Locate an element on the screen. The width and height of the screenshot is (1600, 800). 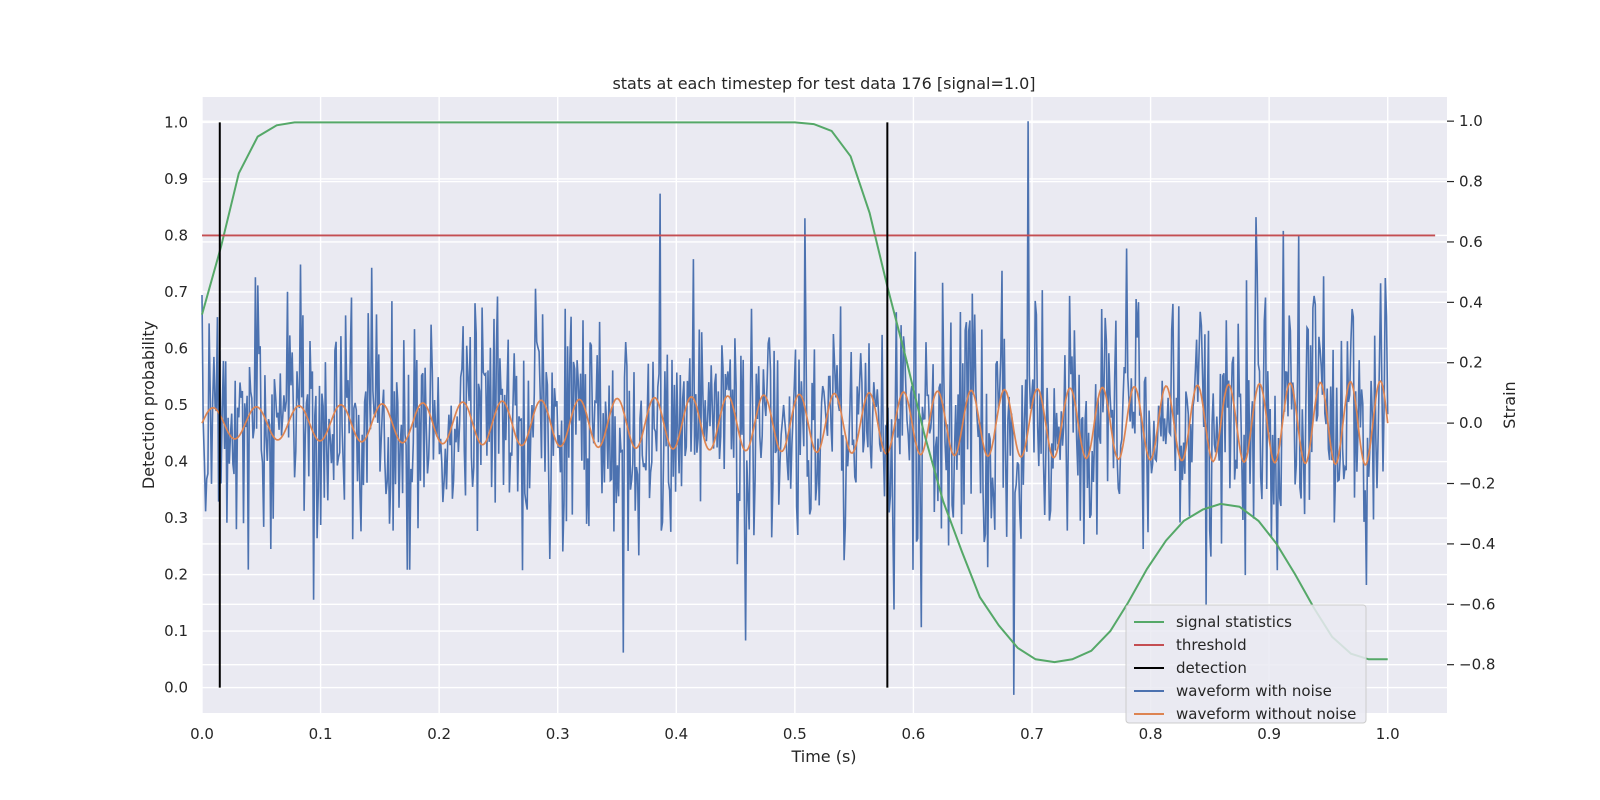
y-tick-label-right: −0.6 is located at coordinates (1477, 604).